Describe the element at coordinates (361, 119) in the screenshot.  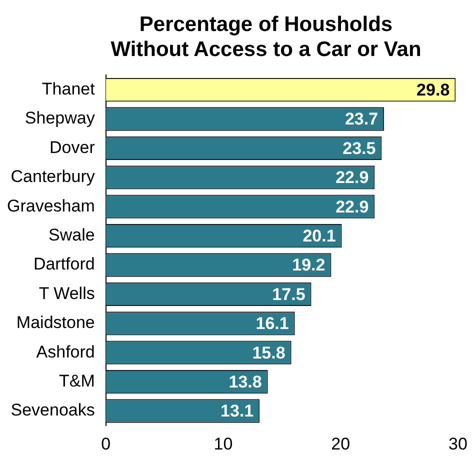
I see `data-label: 23.7` at that location.